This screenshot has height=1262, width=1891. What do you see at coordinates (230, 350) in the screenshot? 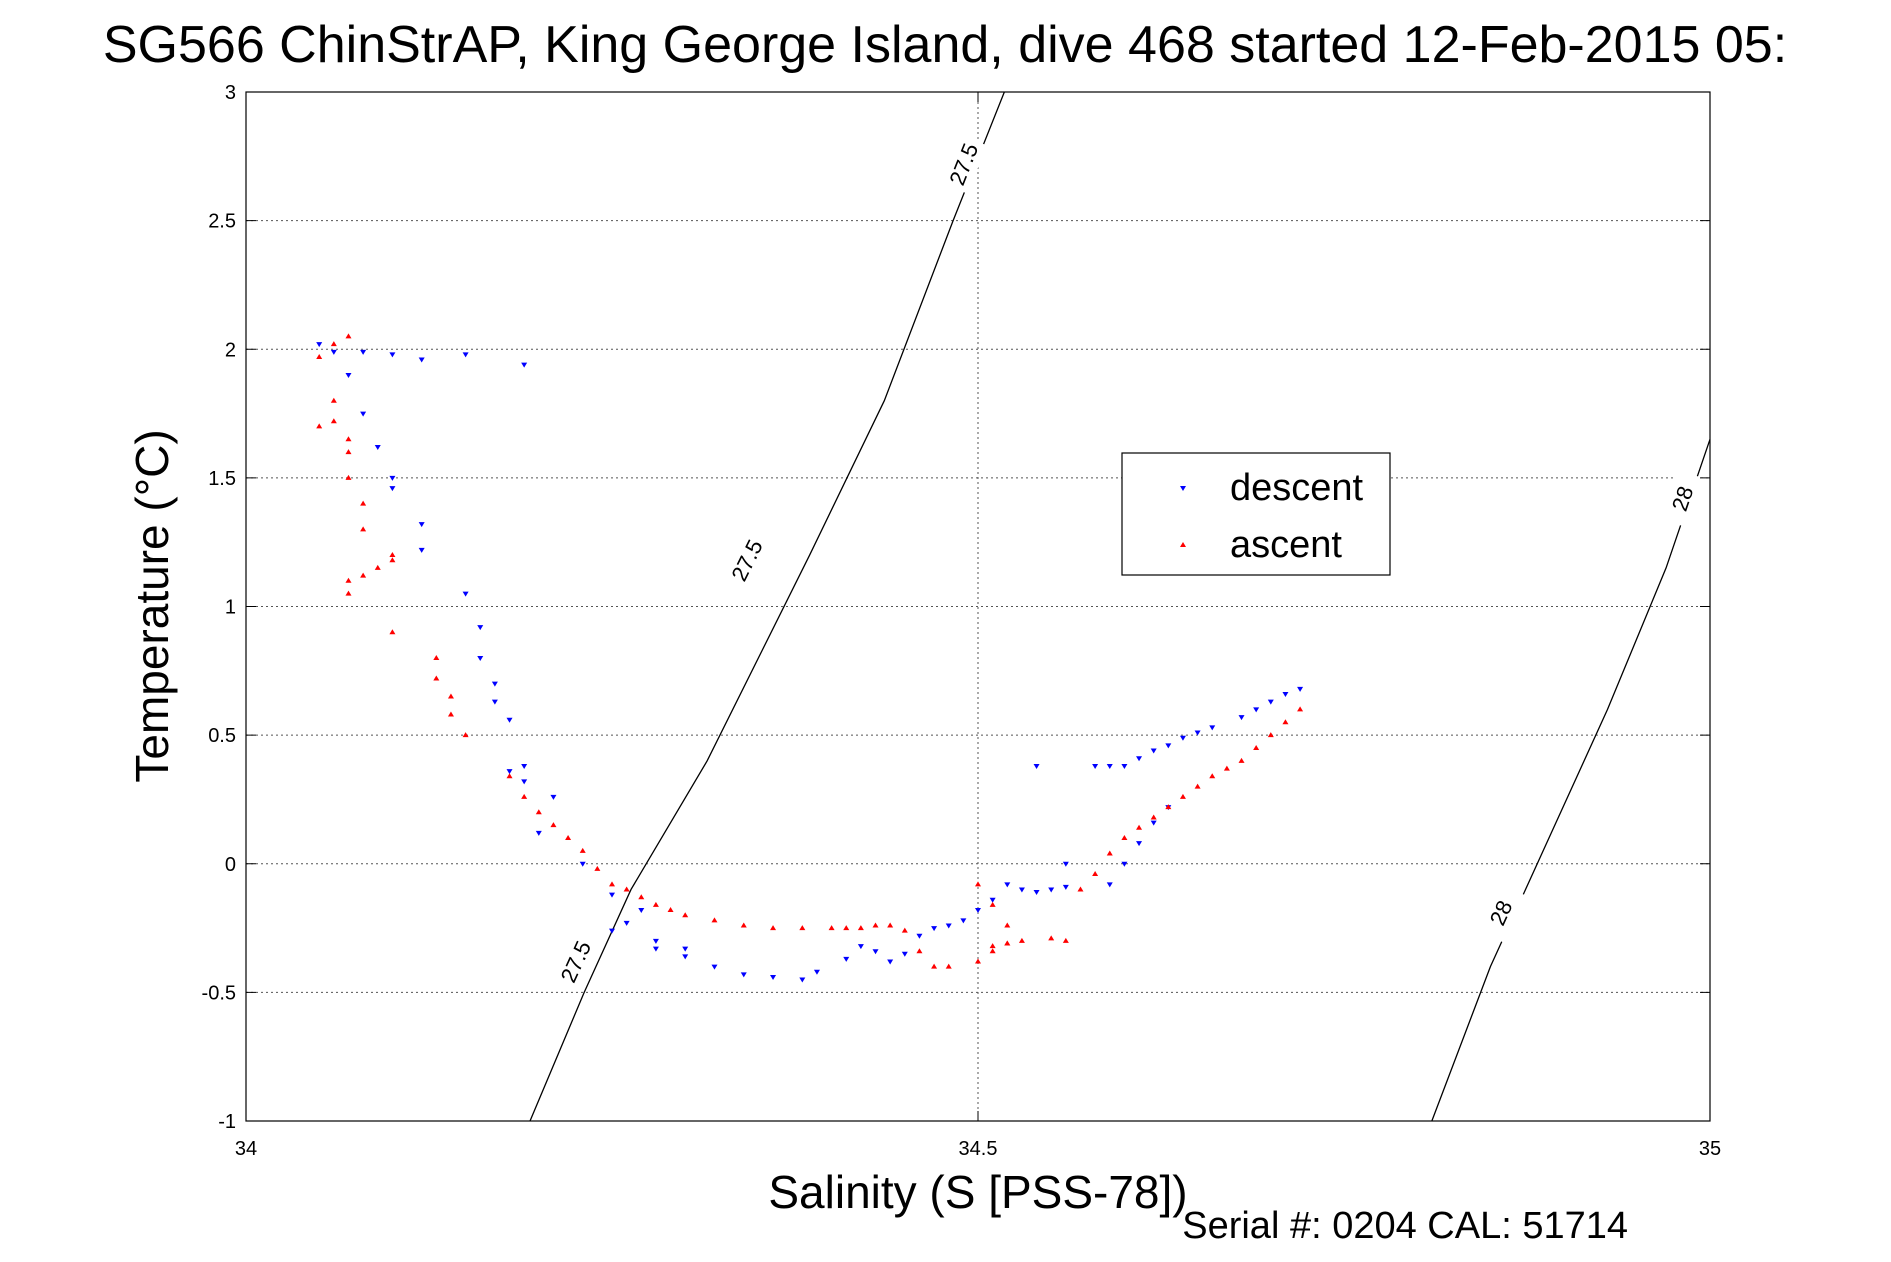
I see `y-tick-label: 2` at bounding box center [230, 350].